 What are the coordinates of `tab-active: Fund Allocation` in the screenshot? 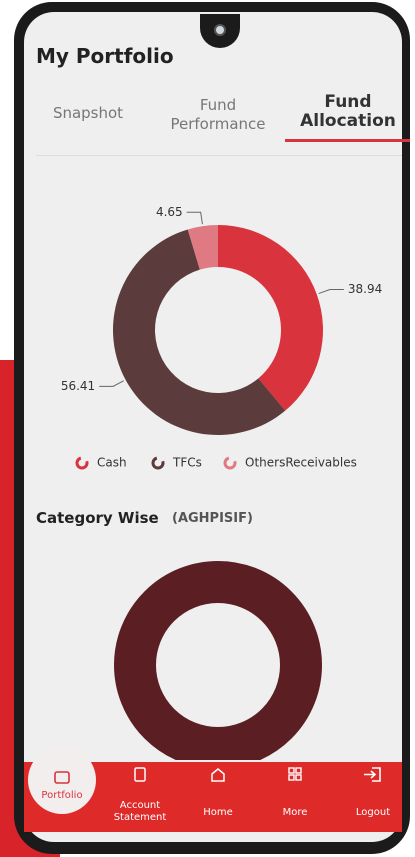 It's located at (348, 111).